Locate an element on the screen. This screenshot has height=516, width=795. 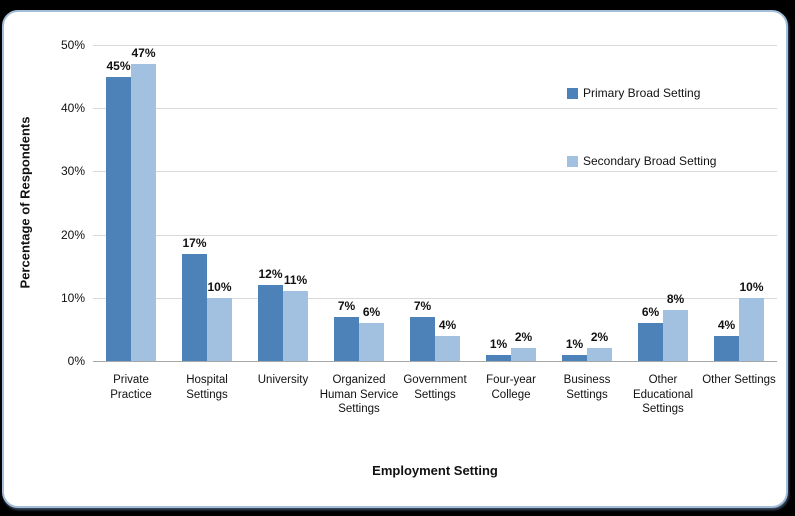
bar-value-label: 12% is located at coordinates (270, 274).